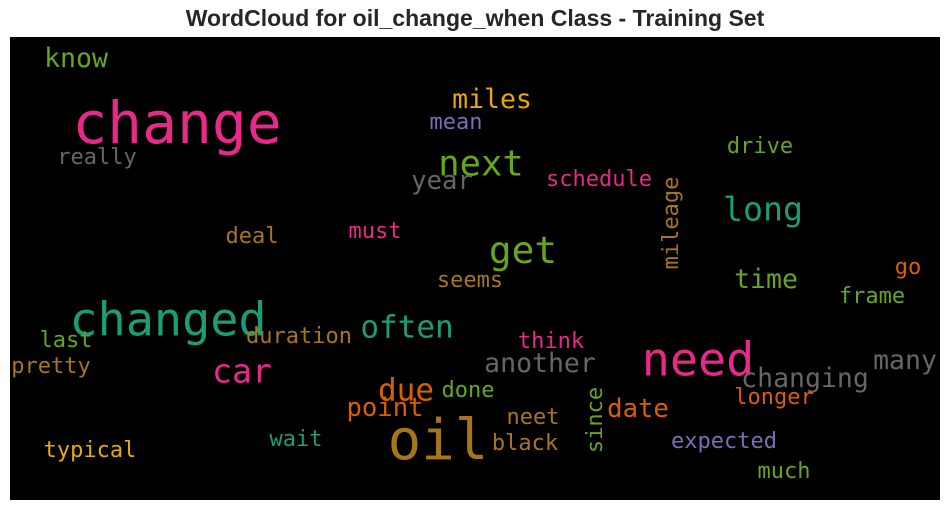 The height and width of the screenshot is (511, 950). Describe the element at coordinates (698, 360) in the screenshot. I see `word-need: need` at that location.